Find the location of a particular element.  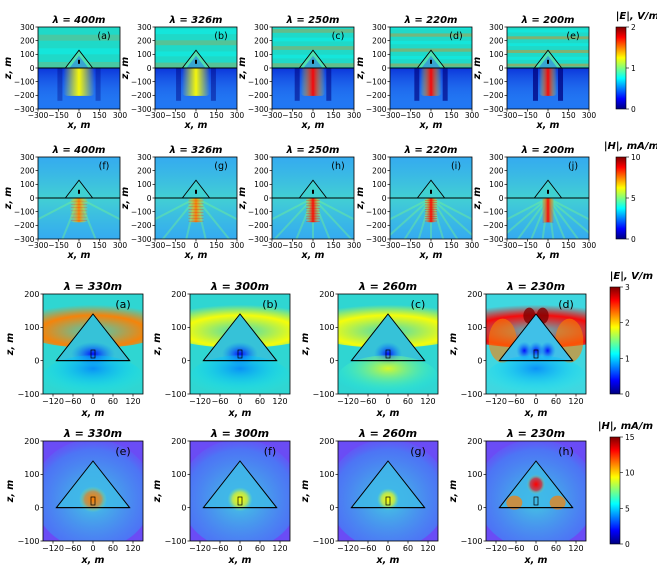

colorbar-label: |E|, V/m is located at coordinates (631, 276).